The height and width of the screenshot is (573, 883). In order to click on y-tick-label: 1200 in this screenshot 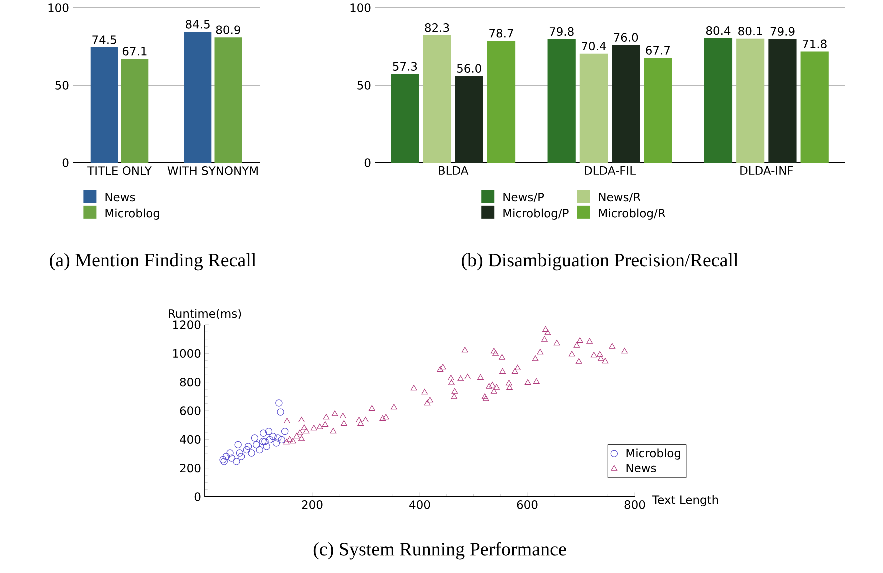, I will do `click(187, 325)`.